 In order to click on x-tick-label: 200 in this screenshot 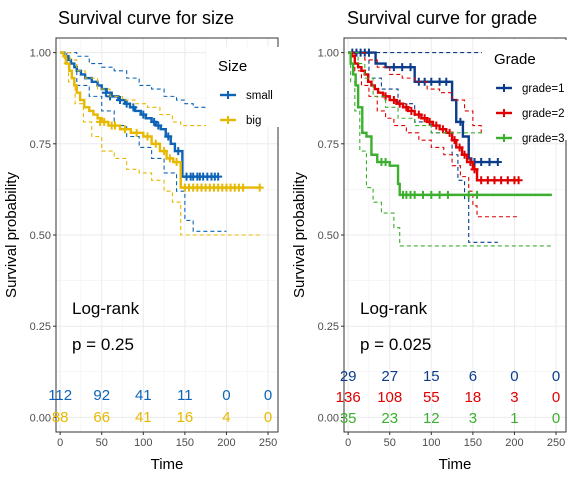, I will do `click(514, 443)`.